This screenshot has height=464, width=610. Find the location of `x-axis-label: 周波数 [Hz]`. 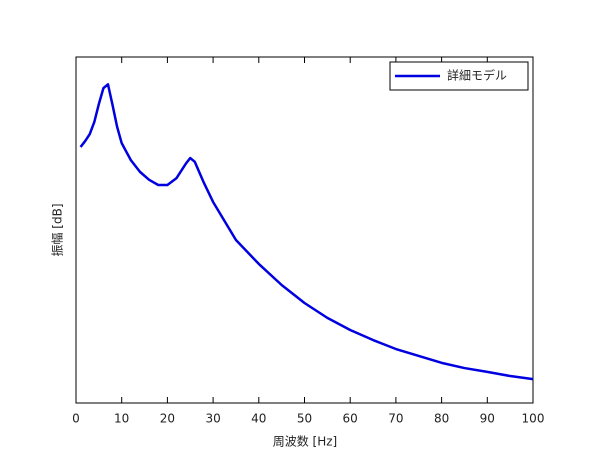

x-axis-label: 周波数 [Hz] is located at coordinates (305, 441).